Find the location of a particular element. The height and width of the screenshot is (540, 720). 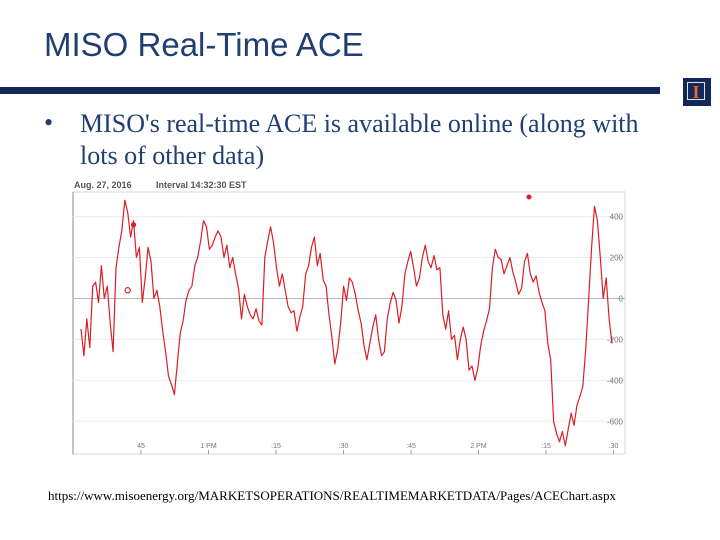

x-tick-label: 1 PM is located at coordinates (208, 446).